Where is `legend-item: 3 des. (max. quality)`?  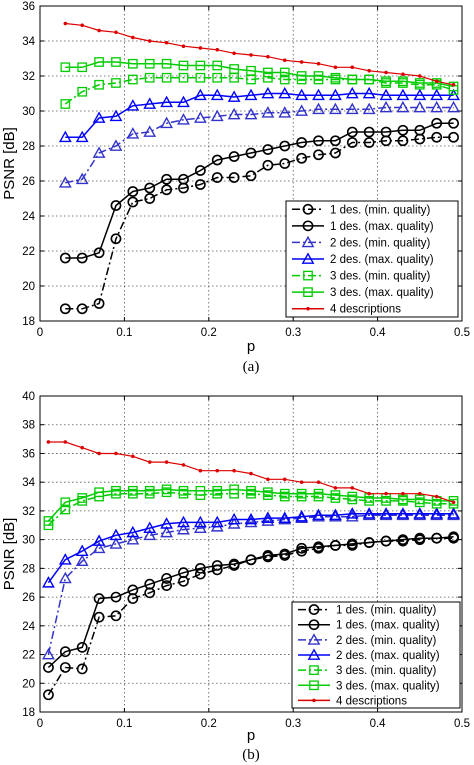 legend-item: 3 des. (max. quality) is located at coordinates (369, 686).